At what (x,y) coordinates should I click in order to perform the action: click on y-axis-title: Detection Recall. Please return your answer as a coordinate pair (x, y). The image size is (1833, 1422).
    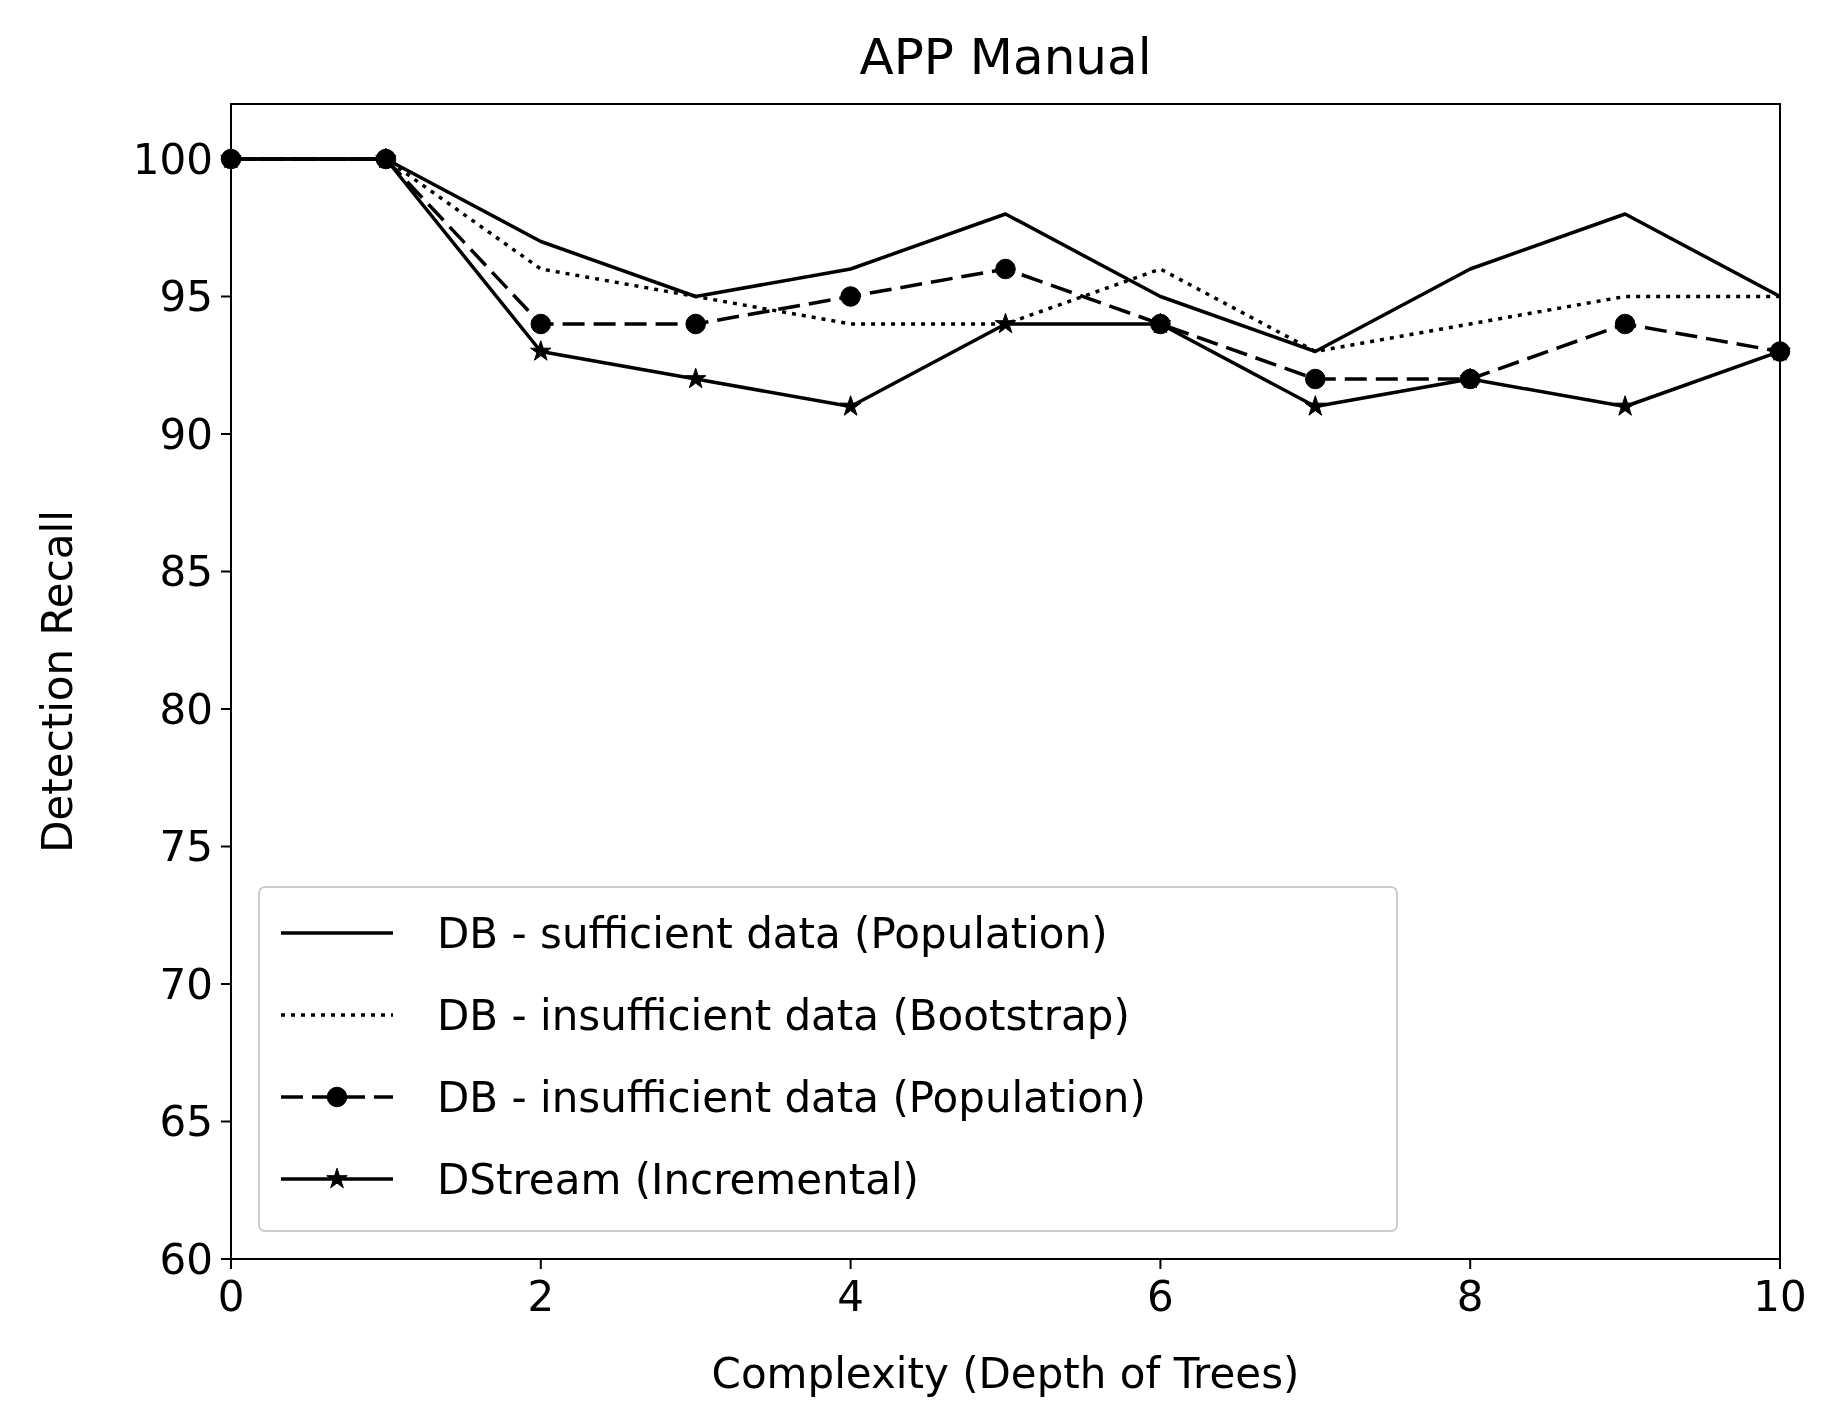
    Looking at the image, I should click on (57, 681).